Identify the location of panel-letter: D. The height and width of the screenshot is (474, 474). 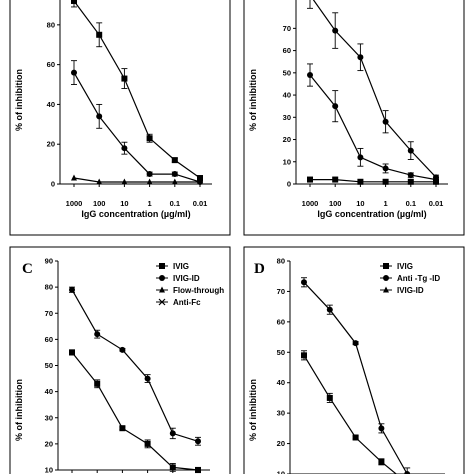
(259, 269).